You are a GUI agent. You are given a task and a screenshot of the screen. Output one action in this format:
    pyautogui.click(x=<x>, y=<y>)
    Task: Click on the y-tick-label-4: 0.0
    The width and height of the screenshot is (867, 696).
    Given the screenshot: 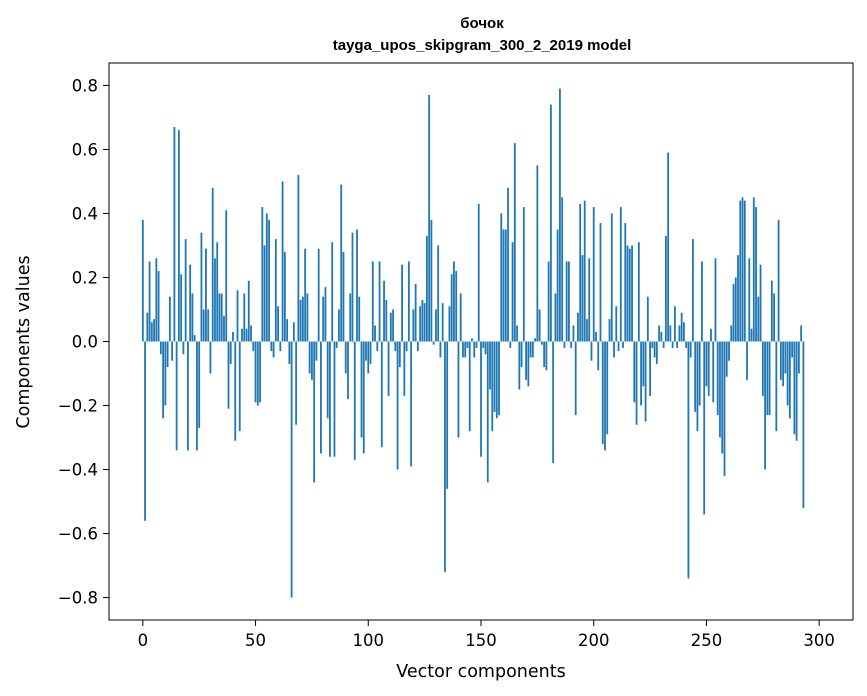 What is the action you would take?
    pyautogui.click(x=85, y=342)
    